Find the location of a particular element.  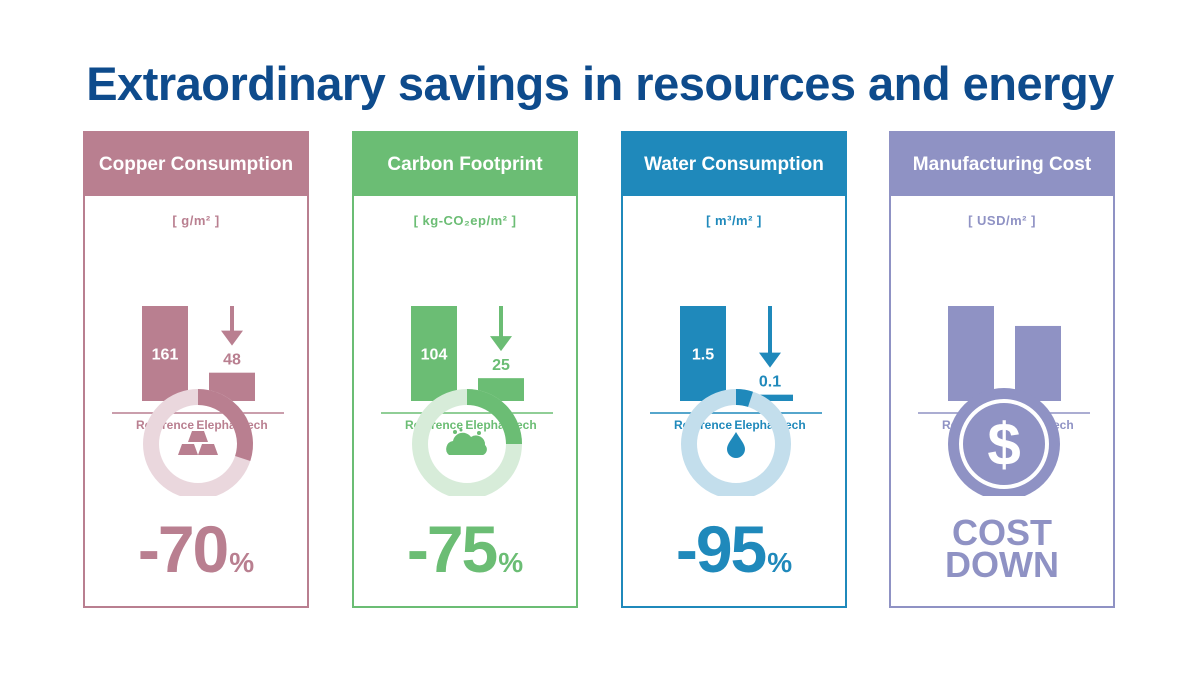

unit-label: [ m³/m² ] is located at coordinates (734, 220).